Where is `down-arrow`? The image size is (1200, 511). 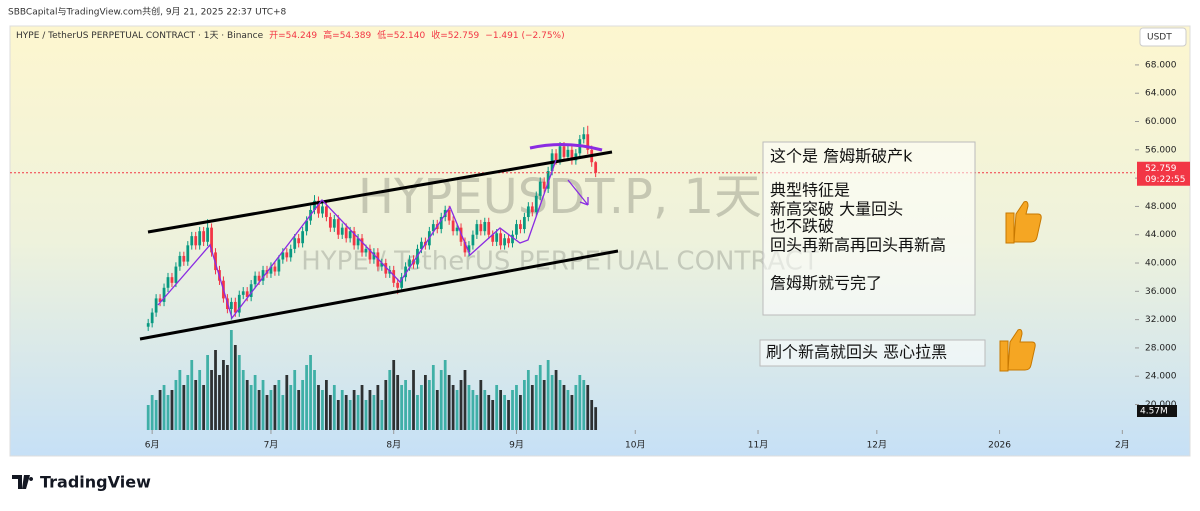 down-arrow is located at coordinates (578, 192).